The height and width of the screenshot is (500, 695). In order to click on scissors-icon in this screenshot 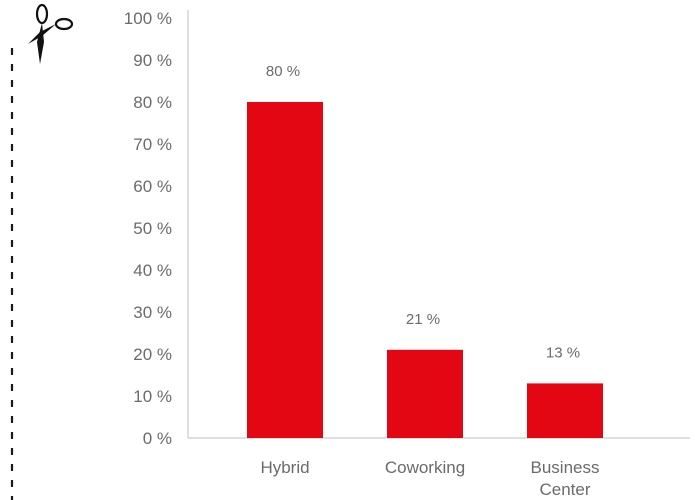, I will do `click(51, 33)`.